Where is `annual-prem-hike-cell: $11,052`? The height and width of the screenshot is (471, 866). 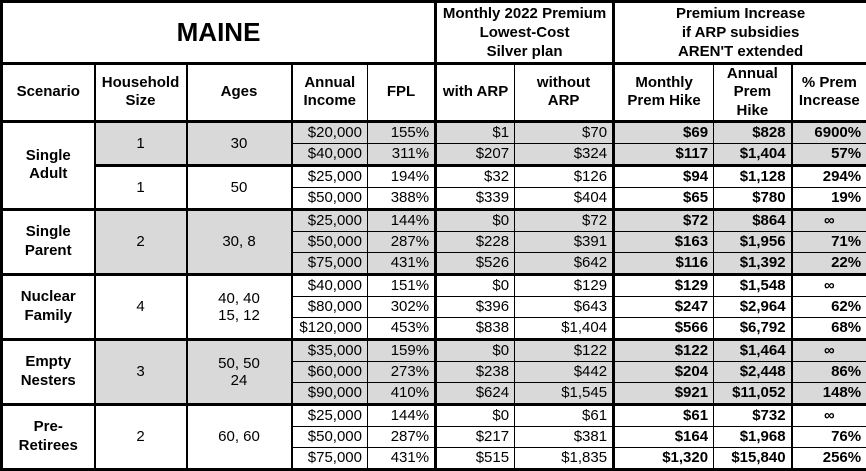 annual-prem-hike-cell: $11,052 is located at coordinates (753, 393).